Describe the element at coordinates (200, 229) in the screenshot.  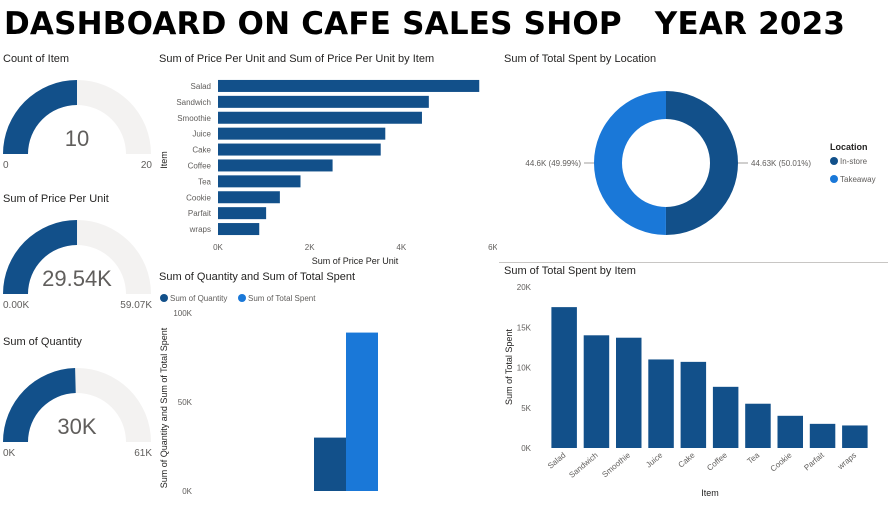
I see `y-tick-label: wraps` at that location.